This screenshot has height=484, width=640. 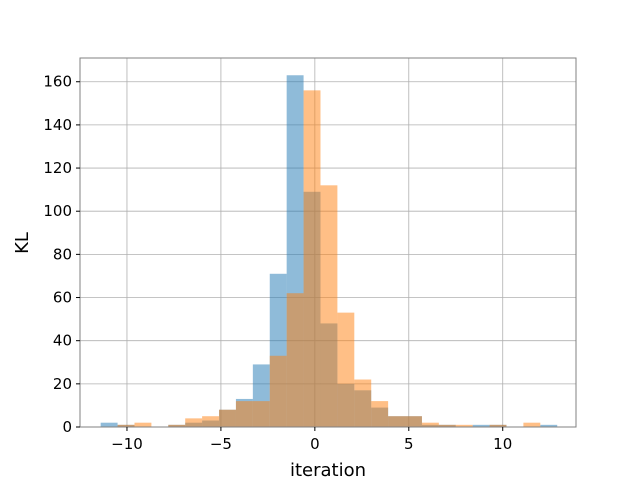 What do you see at coordinates (57, 211) in the screenshot?
I see `y-tick-label: 100` at bounding box center [57, 211].